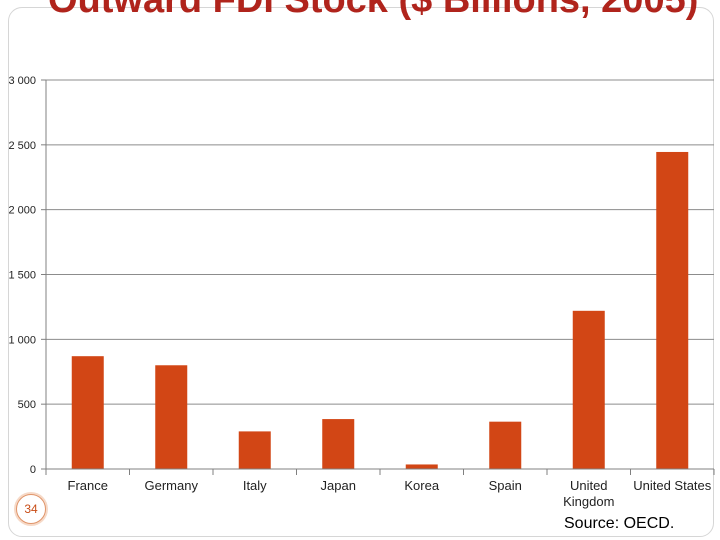  Describe the element at coordinates (33, 470) in the screenshot. I see `y-tick-label: 0` at that location.